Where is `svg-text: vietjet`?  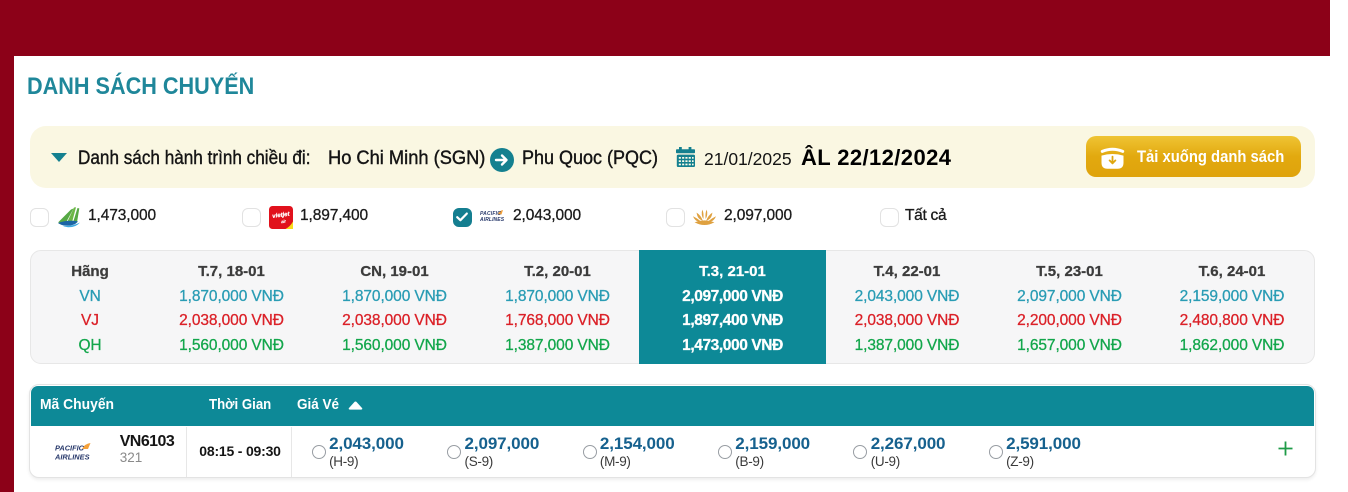
svg-text: vietjet is located at coordinates (281, 215).